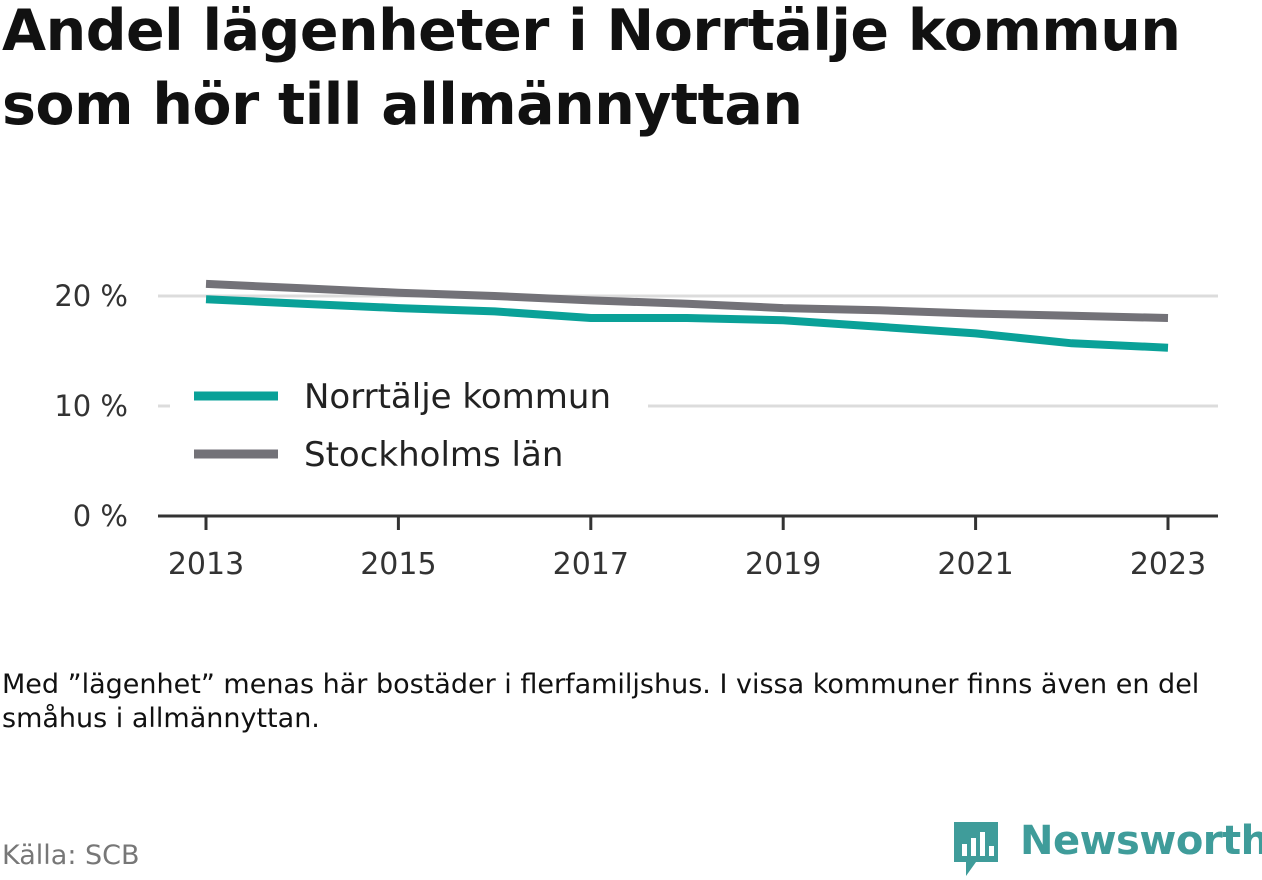 This screenshot has width=1262, height=880. What do you see at coordinates (91, 296) in the screenshot?
I see `y-tick-label: 20 %` at bounding box center [91, 296].